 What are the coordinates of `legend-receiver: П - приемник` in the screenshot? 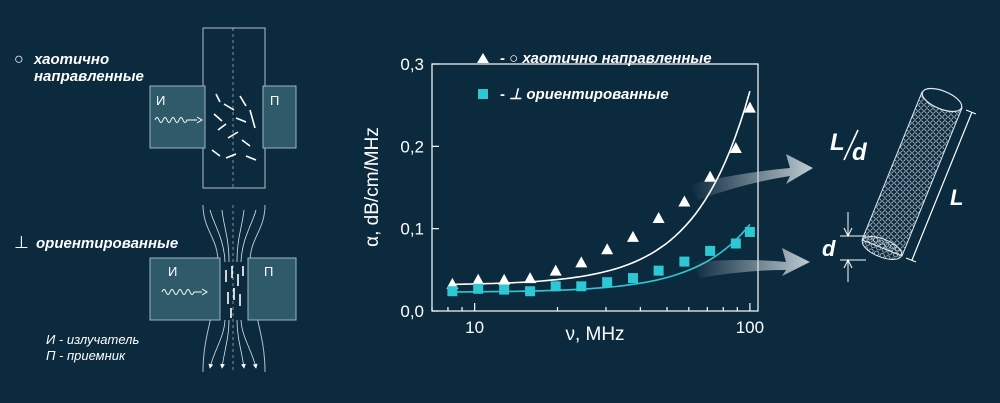 It's located at (86, 355).